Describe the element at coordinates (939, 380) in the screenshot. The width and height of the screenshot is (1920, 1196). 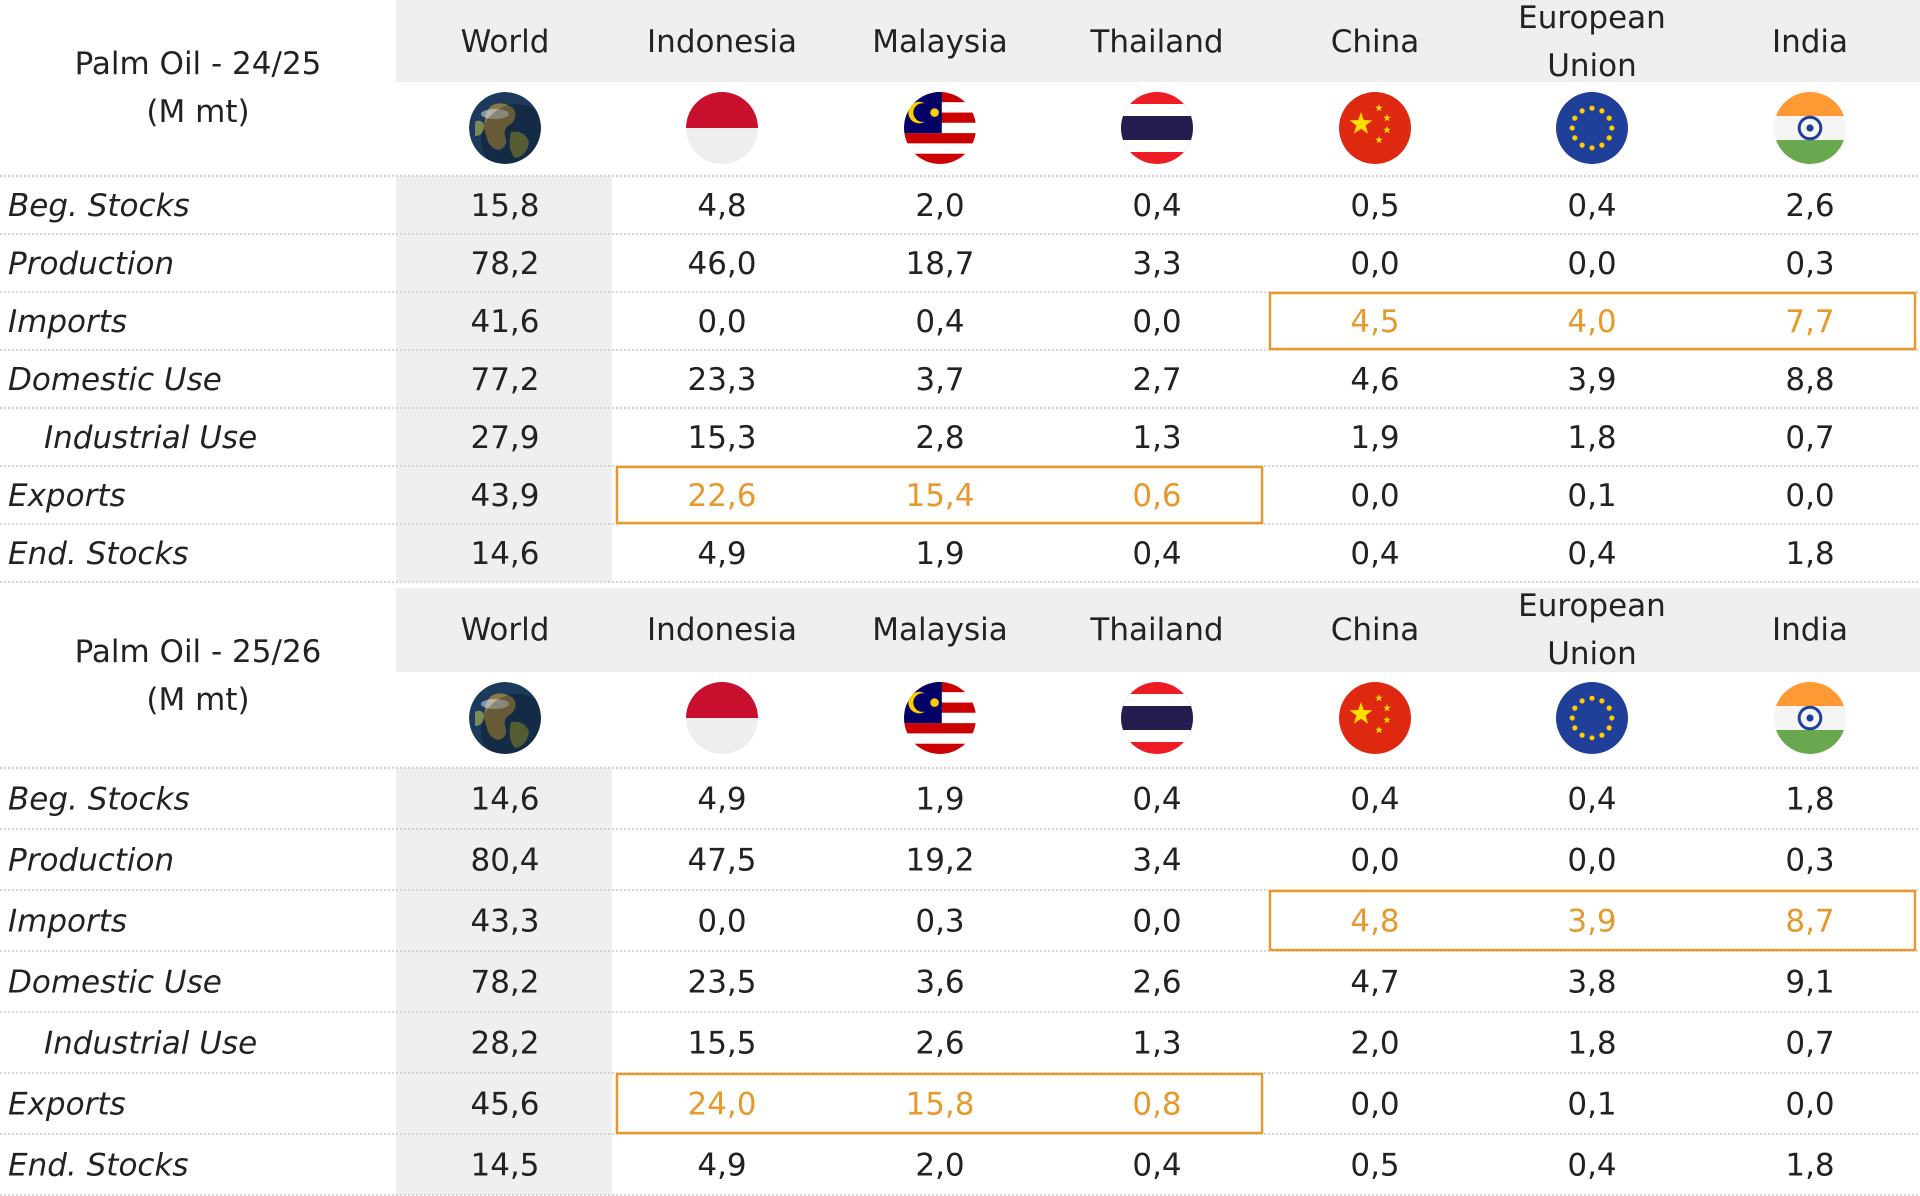
I see `table-cell: 3,7` at that location.